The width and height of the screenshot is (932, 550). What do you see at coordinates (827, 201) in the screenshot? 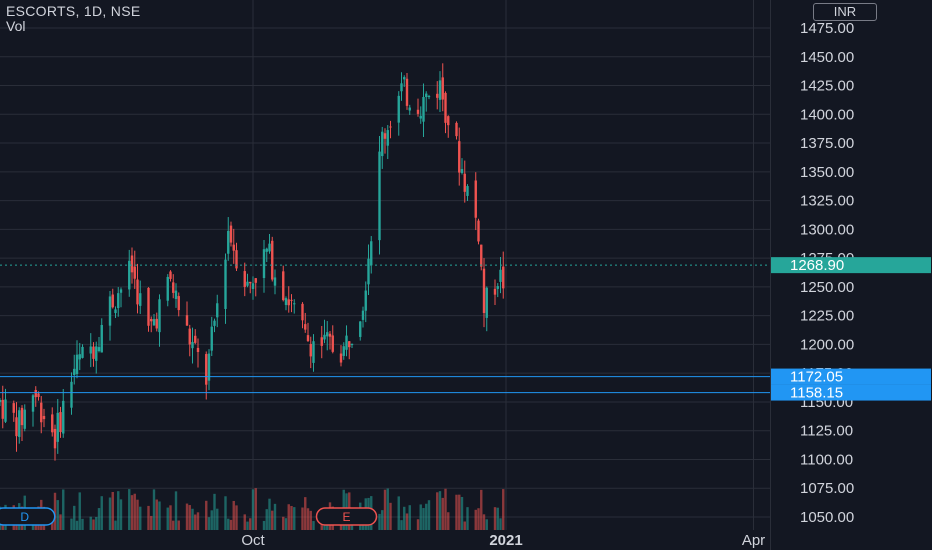
I see `price-tick-label: 1325.00` at bounding box center [827, 201].